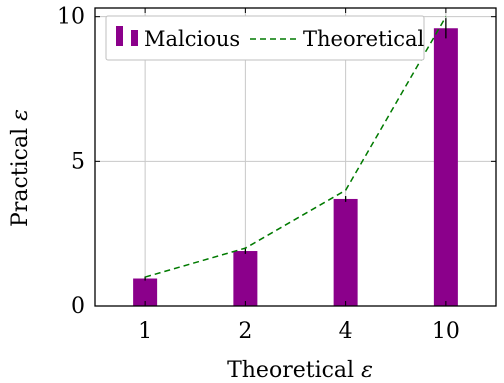 This screenshot has height=383, width=504. Describe the element at coordinates (290, 370) in the screenshot. I see `x-axis-label-text: Theoretical` at that location.